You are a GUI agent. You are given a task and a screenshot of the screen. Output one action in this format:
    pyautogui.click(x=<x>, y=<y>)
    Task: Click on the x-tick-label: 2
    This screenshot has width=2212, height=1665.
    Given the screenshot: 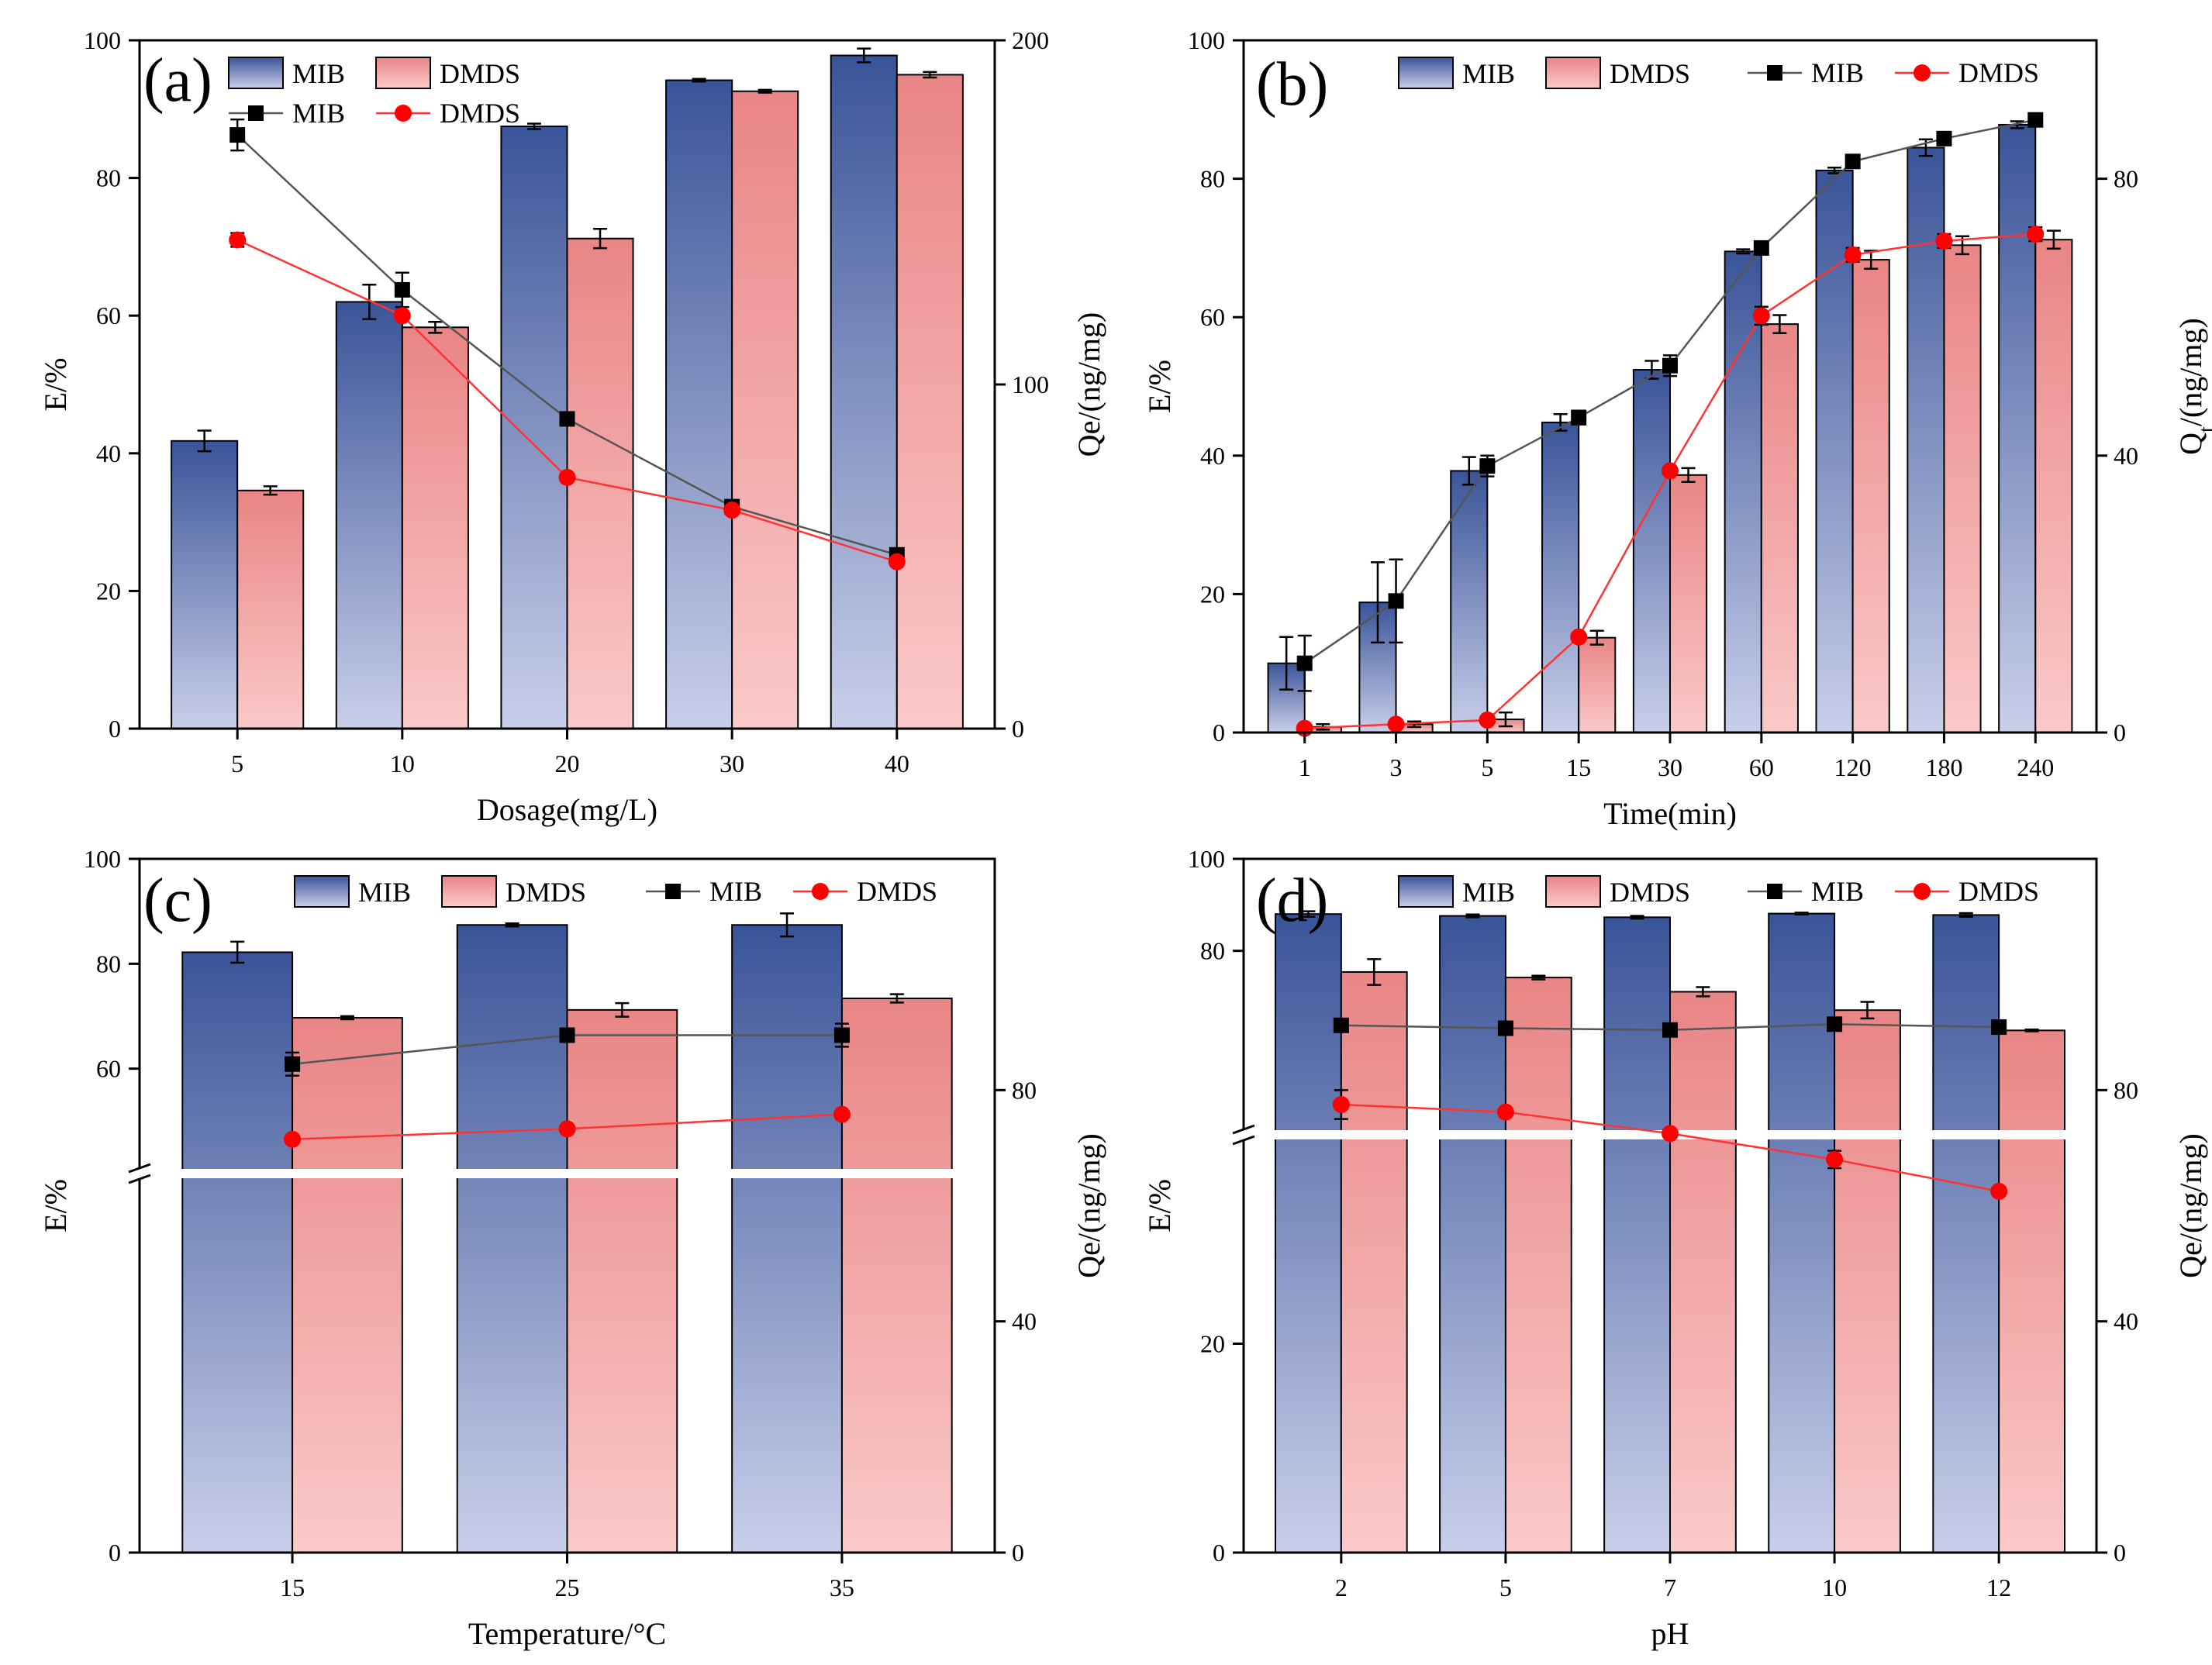 What is the action you would take?
    pyautogui.click(x=1341, y=1587)
    